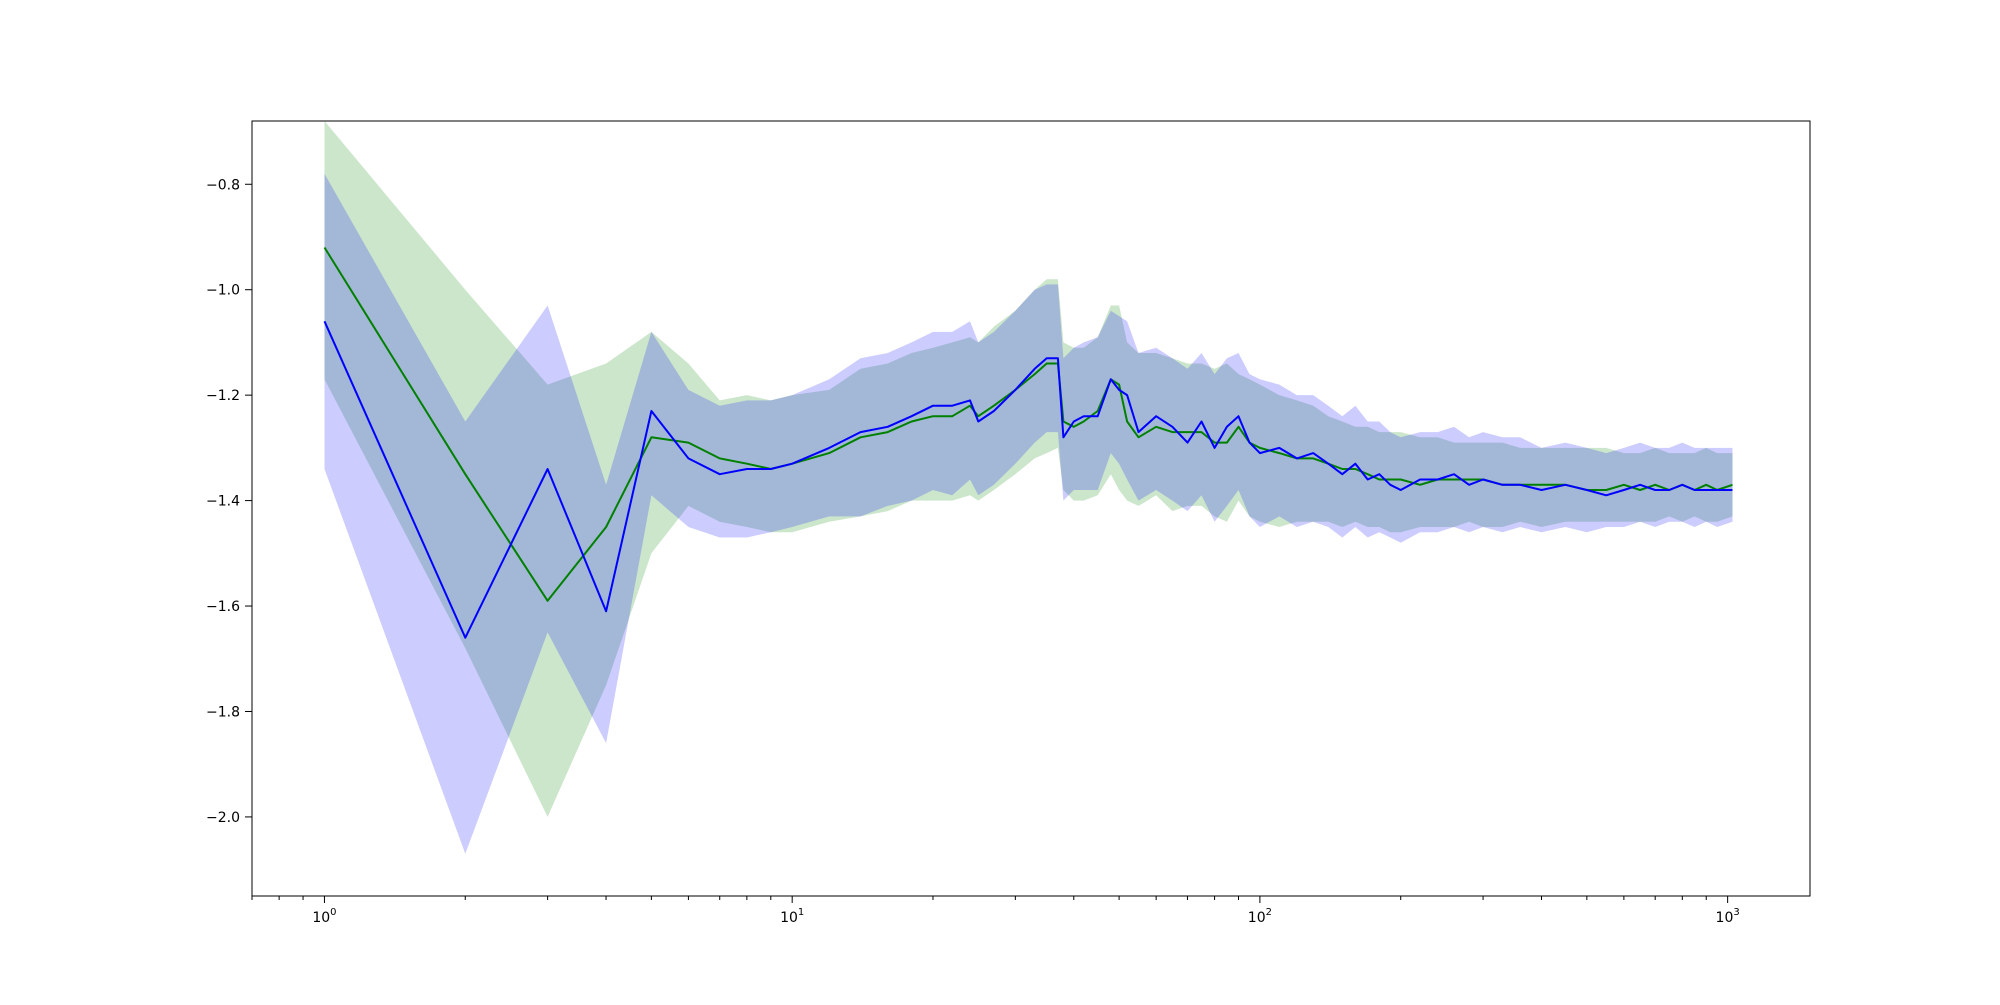 This screenshot has width=2000, height=1005. What do you see at coordinates (223, 291) in the screenshot?
I see `y-tick-label: −1.0` at bounding box center [223, 291].